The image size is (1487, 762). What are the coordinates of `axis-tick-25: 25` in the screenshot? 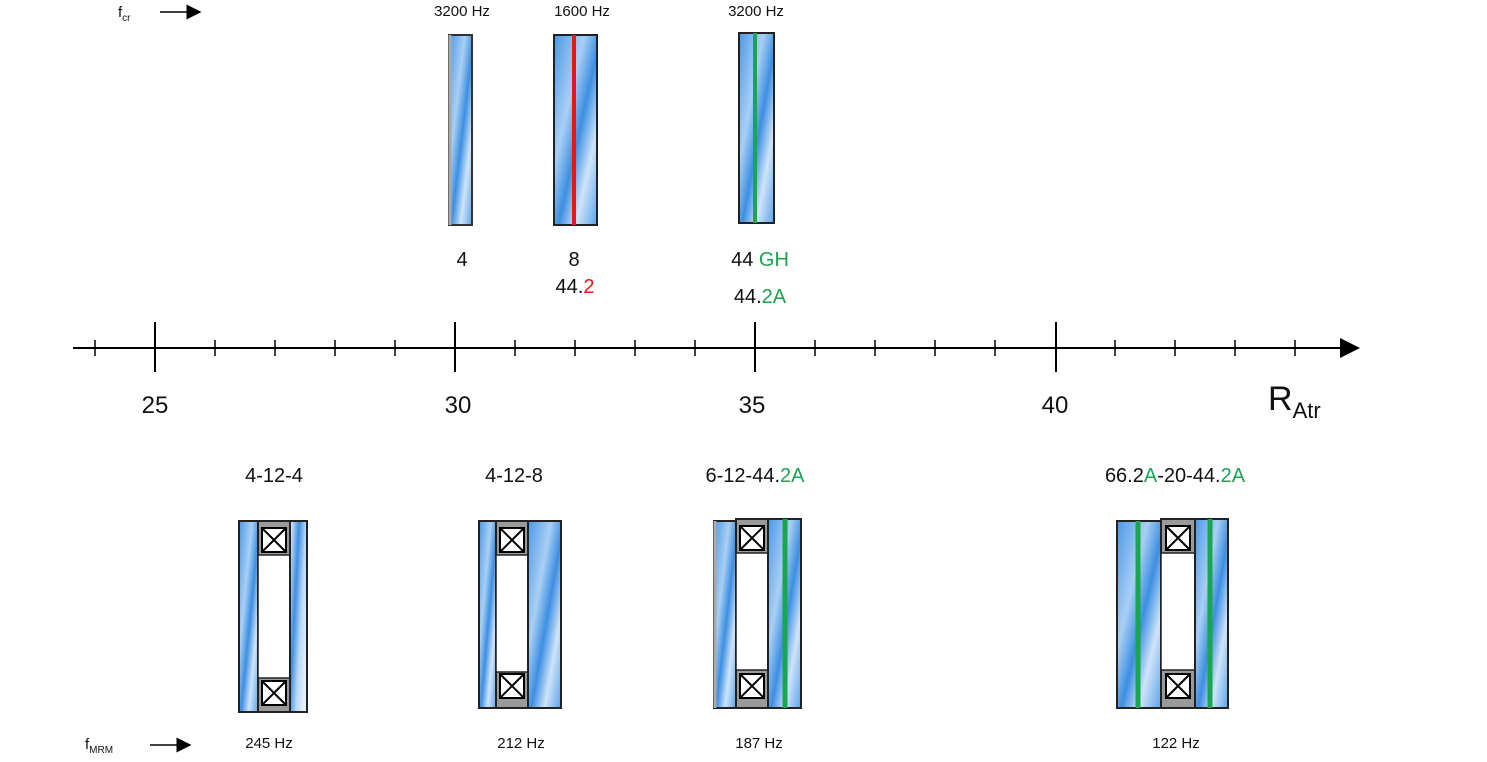 It's located at (155, 405).